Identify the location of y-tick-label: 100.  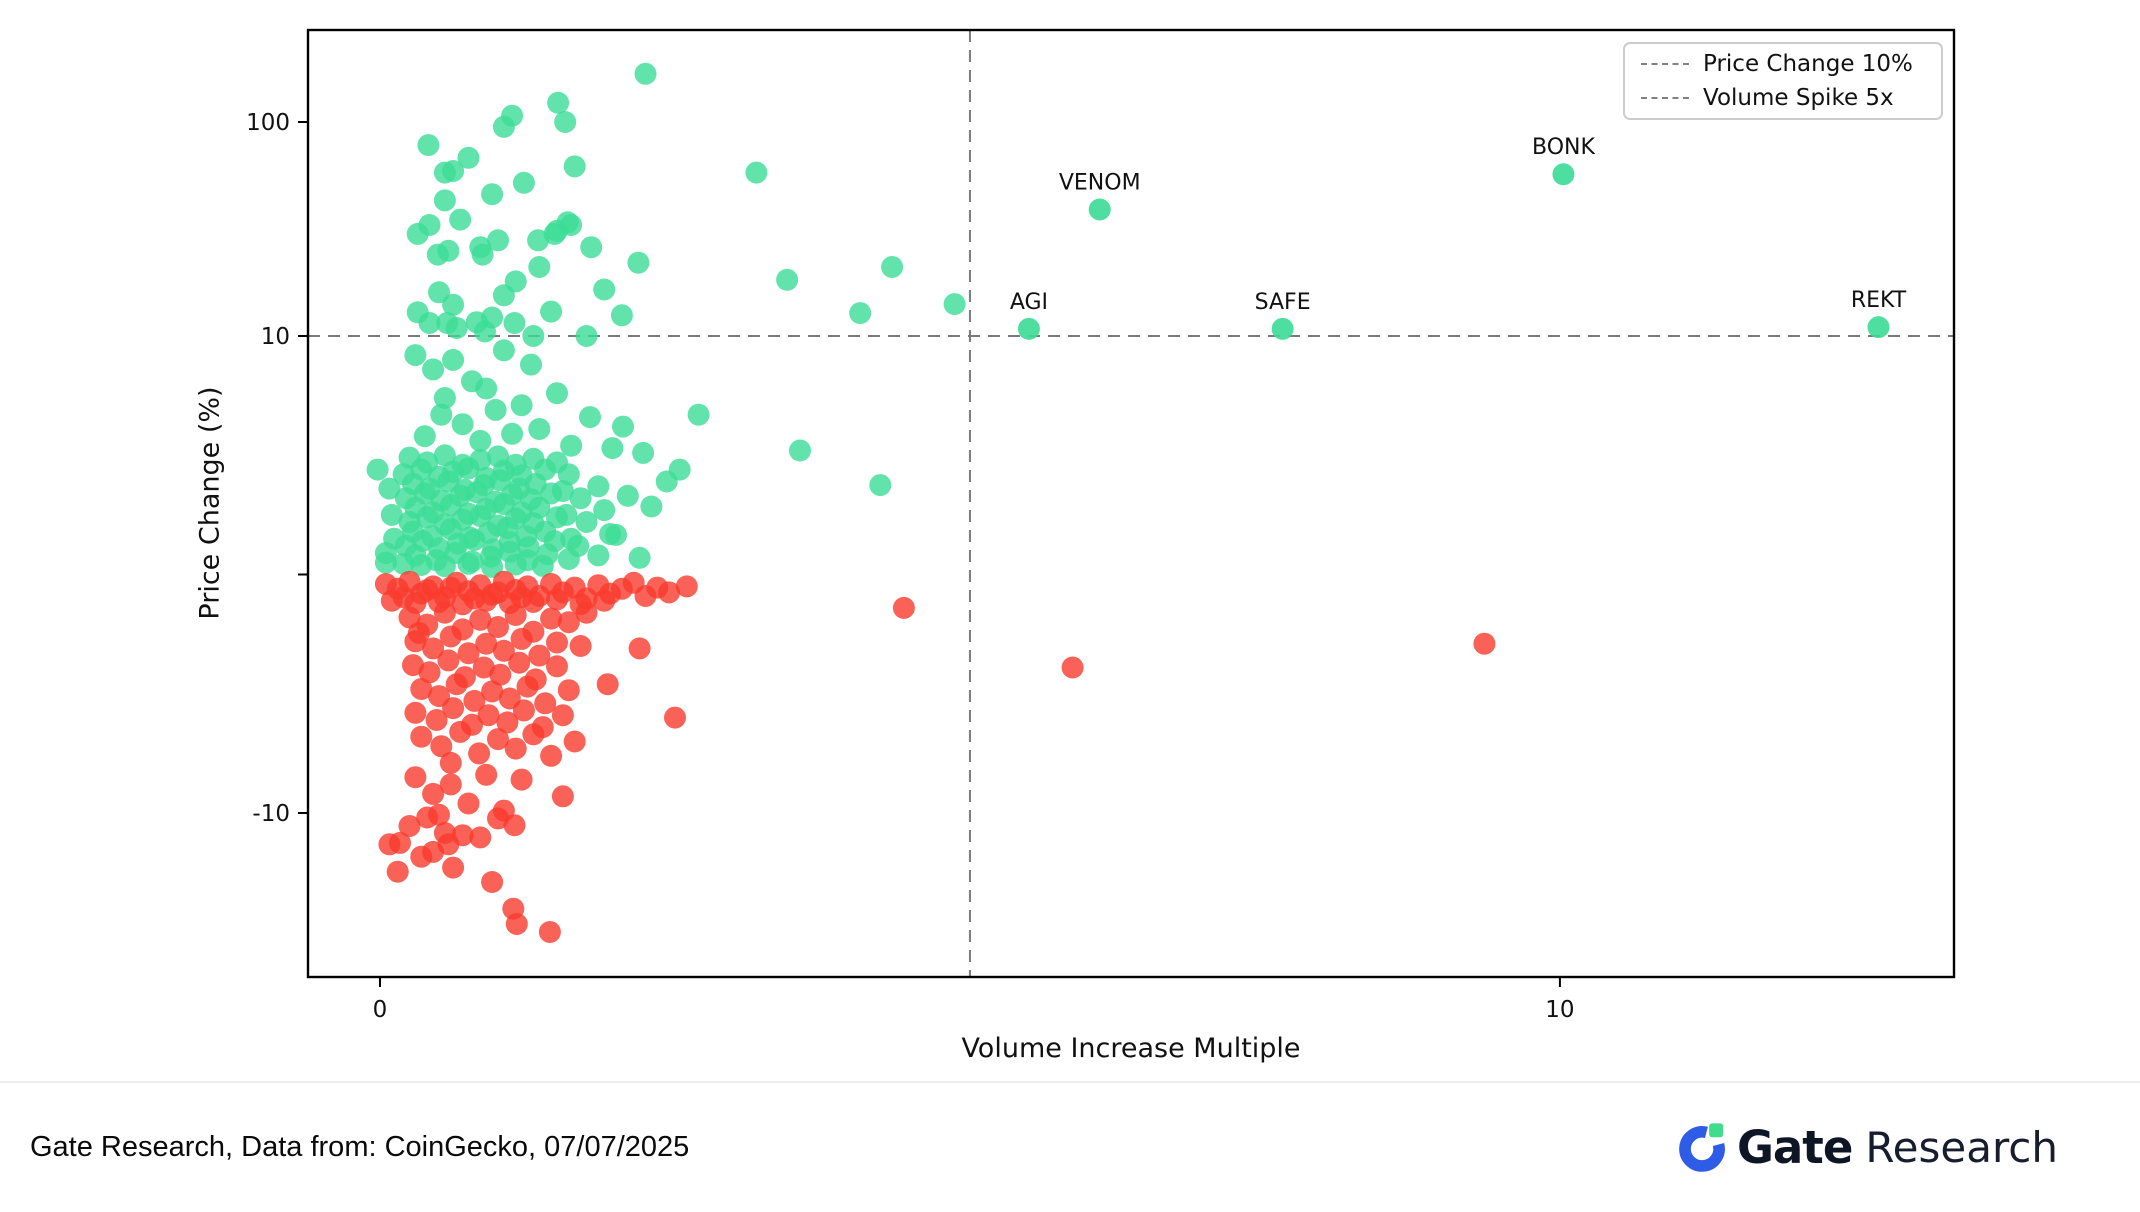
(268, 123).